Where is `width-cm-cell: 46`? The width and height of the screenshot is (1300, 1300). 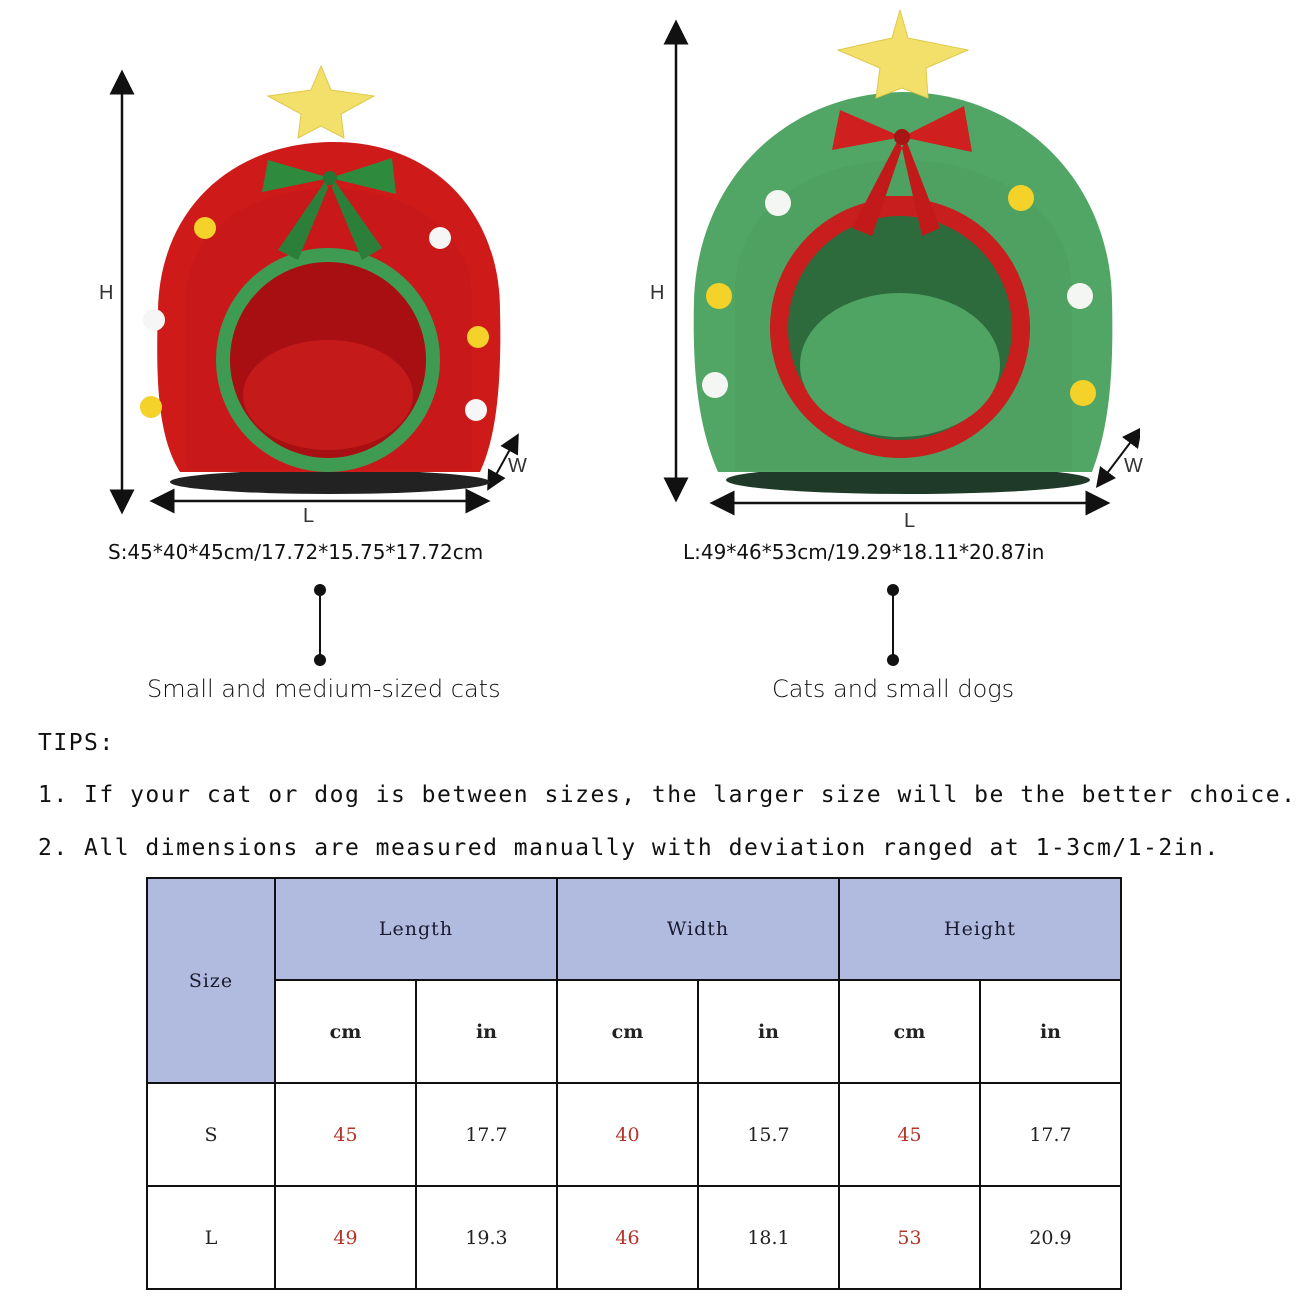 width-cm-cell: 46 is located at coordinates (627, 1237).